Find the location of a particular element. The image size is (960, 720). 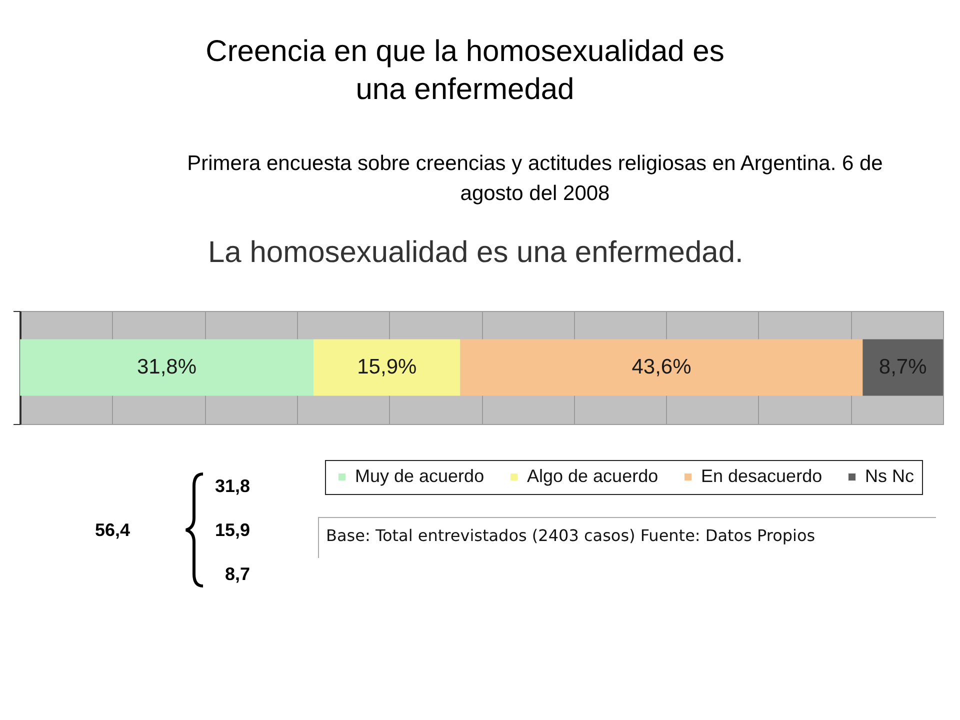

chart-title: Creencia en que la homosexualidad es una enfermedad is located at coordinates (465, 71).